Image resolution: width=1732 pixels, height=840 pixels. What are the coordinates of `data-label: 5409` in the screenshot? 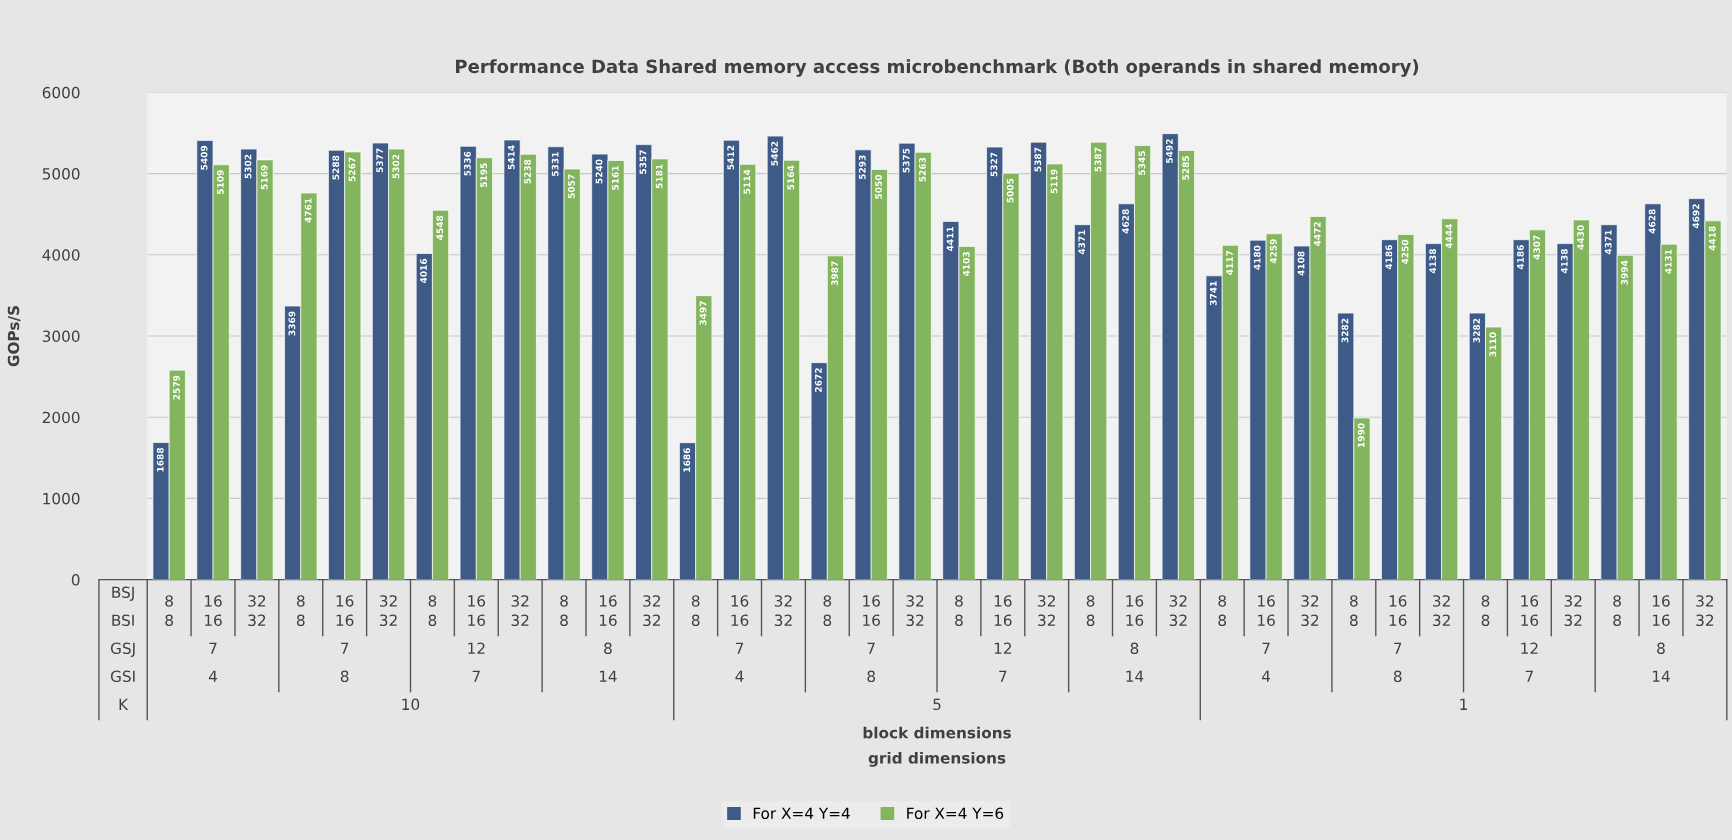 It's located at (204, 157).